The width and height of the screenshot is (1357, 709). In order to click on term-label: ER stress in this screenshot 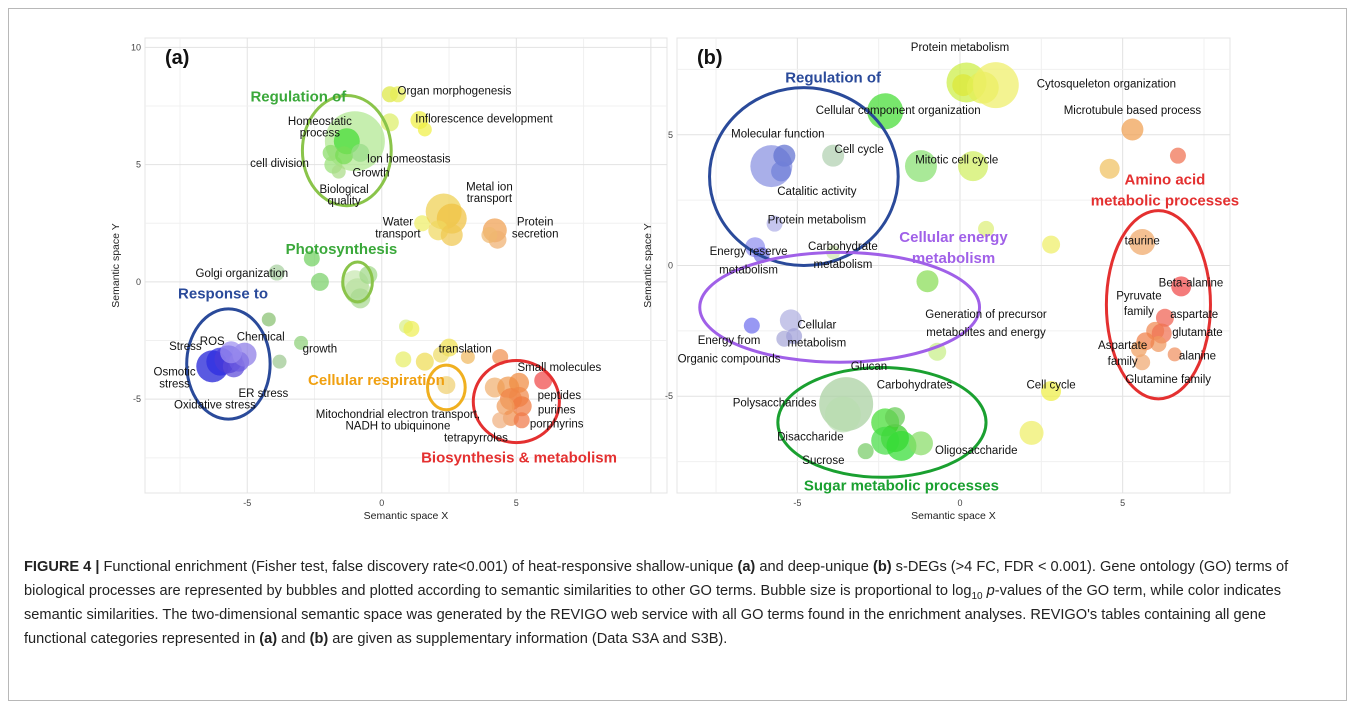, I will do `click(263, 394)`.